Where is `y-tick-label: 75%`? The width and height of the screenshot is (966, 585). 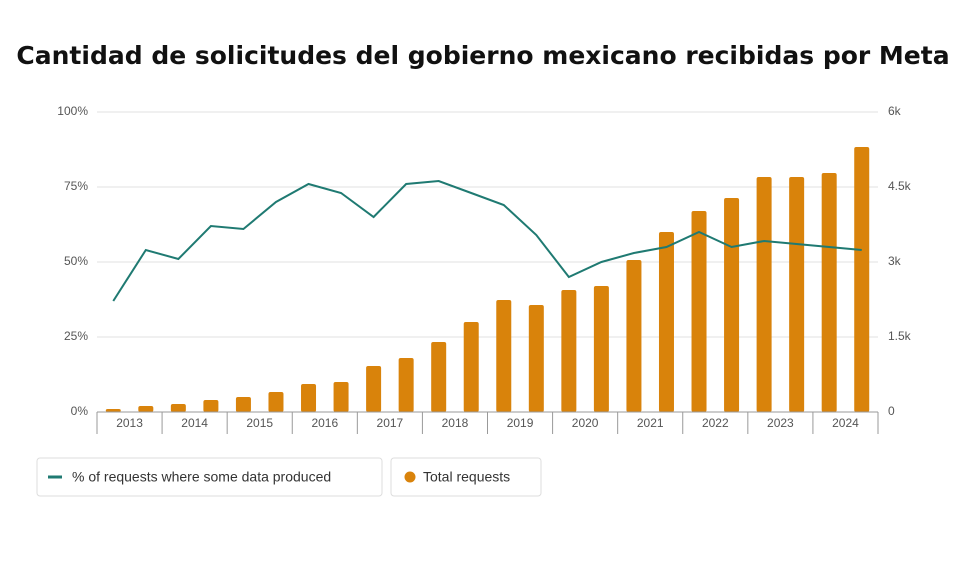
y-tick-label: 75% is located at coordinates (76, 186).